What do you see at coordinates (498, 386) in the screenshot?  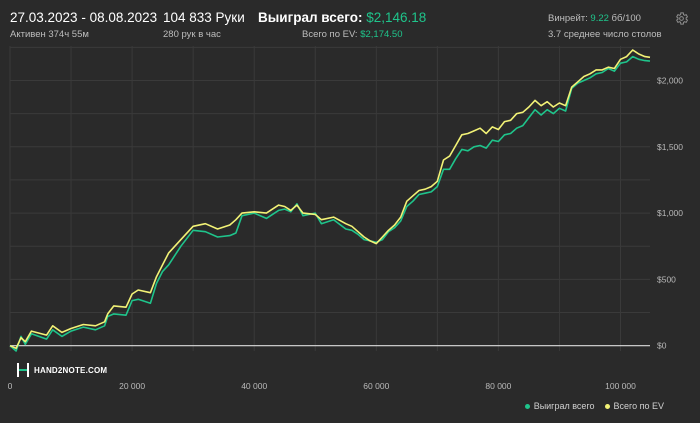 I see `x-tick-label: 80 000` at bounding box center [498, 386].